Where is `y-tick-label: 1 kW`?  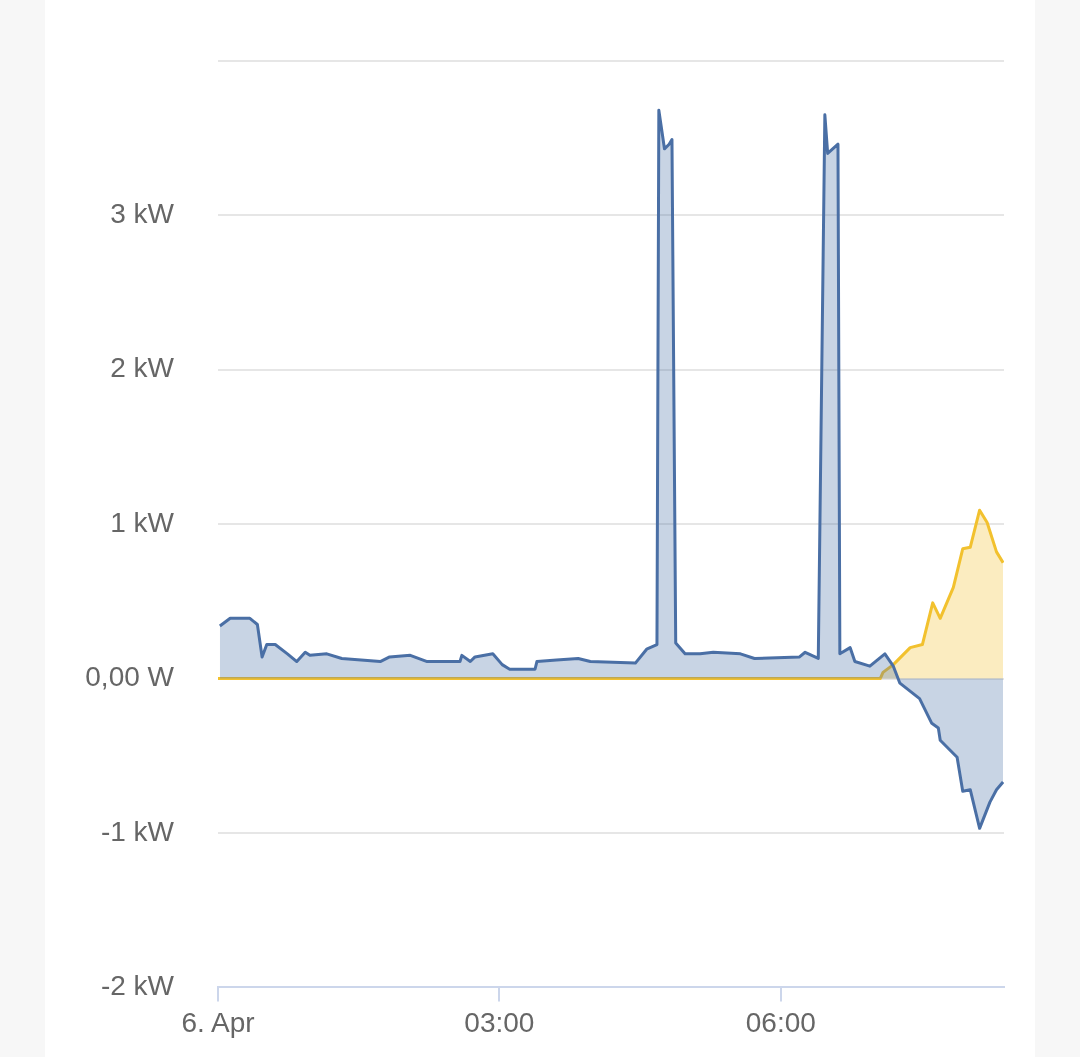
y-tick-label: 1 kW is located at coordinates (142, 522).